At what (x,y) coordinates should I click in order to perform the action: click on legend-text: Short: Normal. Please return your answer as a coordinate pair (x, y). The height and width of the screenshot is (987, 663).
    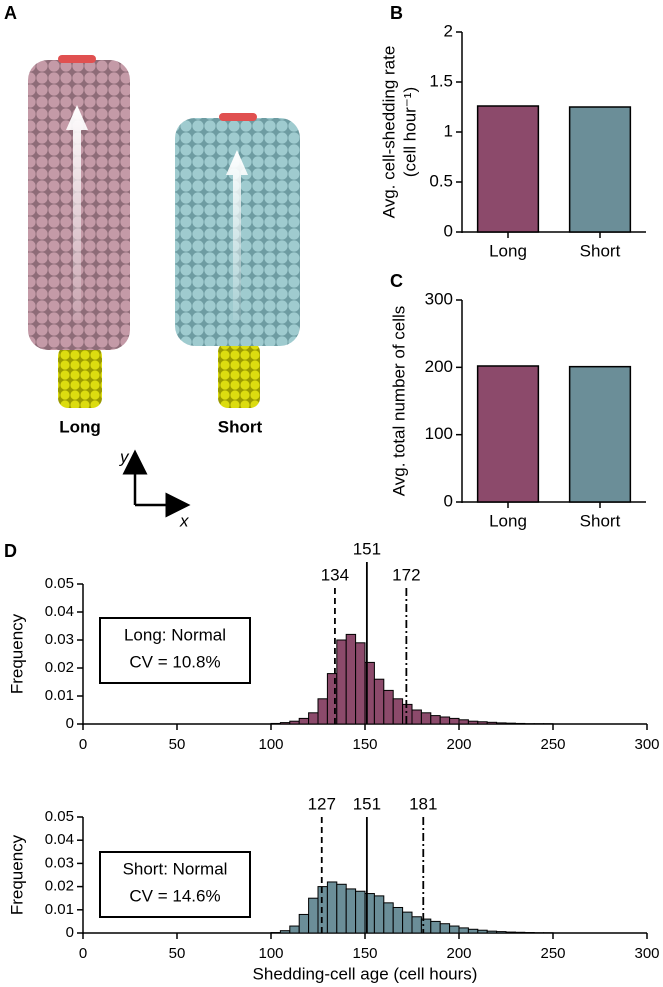
    Looking at the image, I should click on (175, 868).